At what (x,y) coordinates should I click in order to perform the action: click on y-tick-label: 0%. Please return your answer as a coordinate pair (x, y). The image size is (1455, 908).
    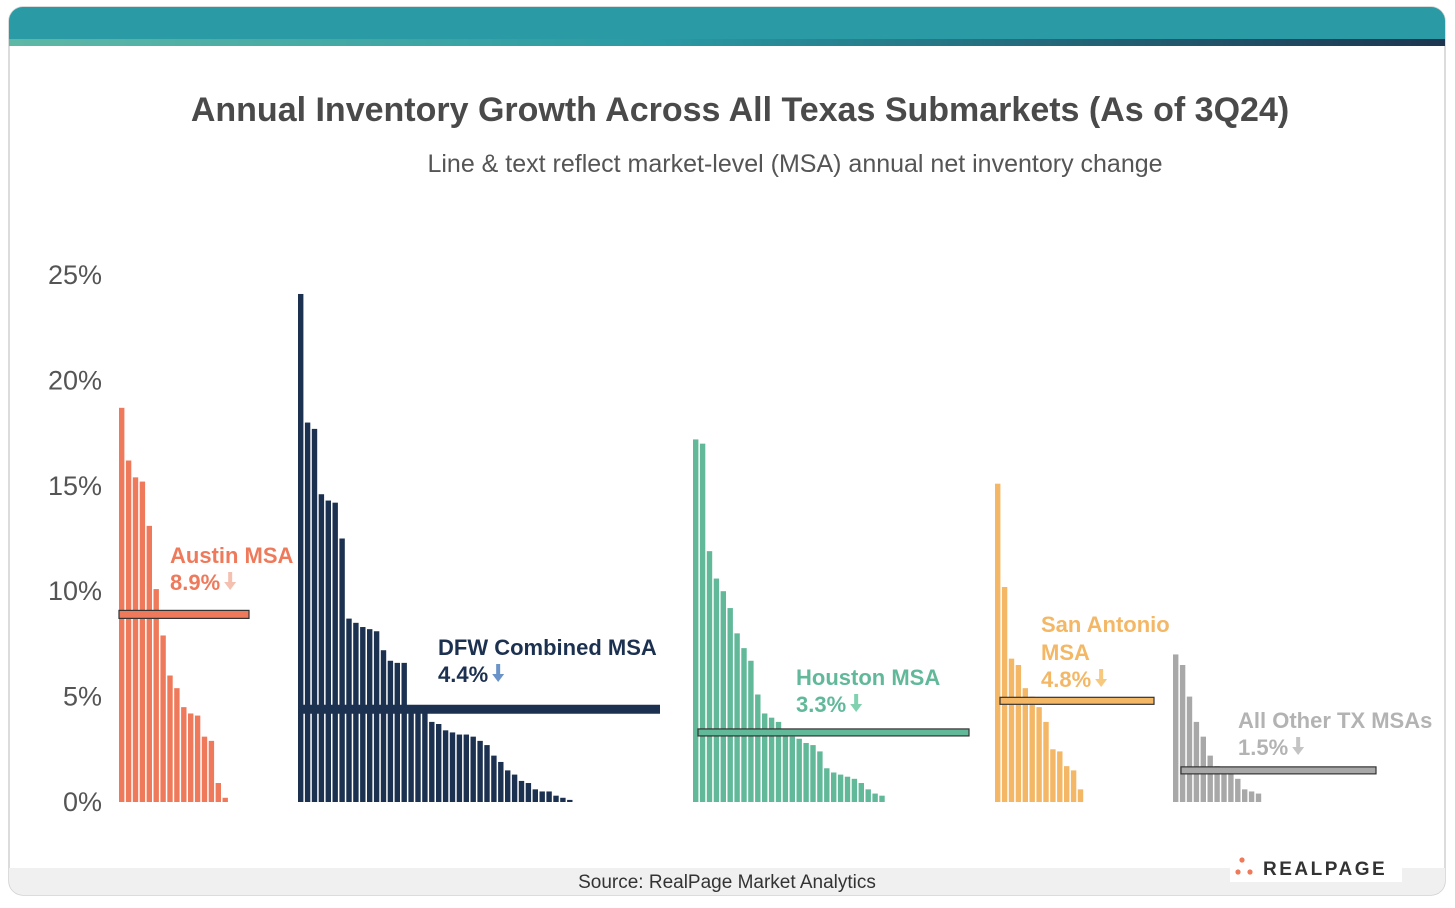
    Looking at the image, I should click on (82, 802).